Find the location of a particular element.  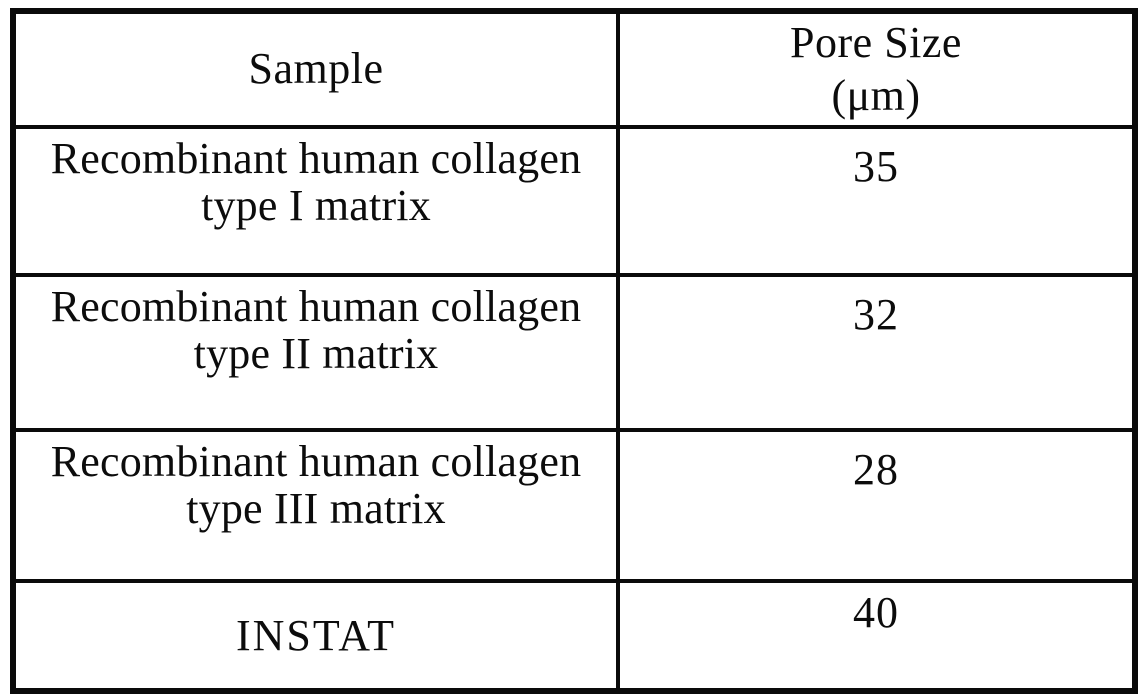

pore-size-cell: 28 is located at coordinates (876, 505).